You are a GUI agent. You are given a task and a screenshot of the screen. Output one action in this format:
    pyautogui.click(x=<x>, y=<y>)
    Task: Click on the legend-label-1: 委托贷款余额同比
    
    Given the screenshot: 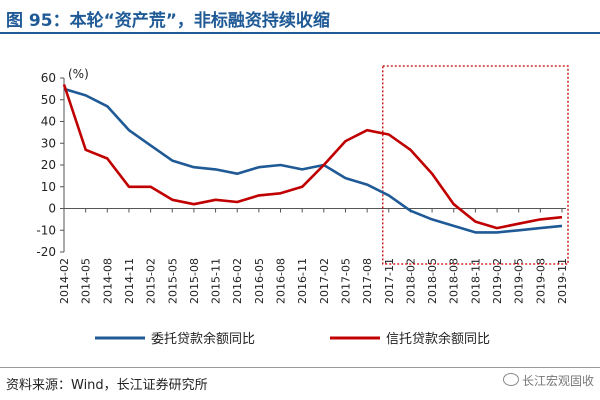 What is the action you would take?
    pyautogui.click(x=203, y=339)
    